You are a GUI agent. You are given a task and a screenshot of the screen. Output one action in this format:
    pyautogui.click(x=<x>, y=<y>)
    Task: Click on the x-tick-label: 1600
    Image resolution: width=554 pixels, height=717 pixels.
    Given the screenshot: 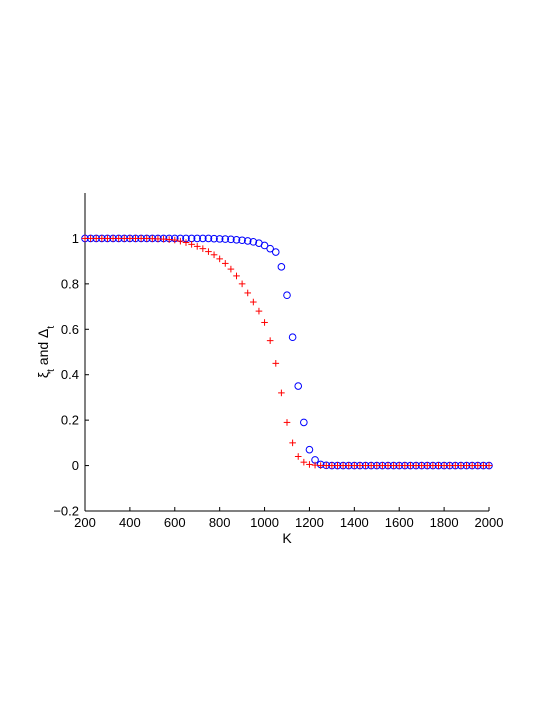 What is the action you would take?
    pyautogui.click(x=399, y=522)
    